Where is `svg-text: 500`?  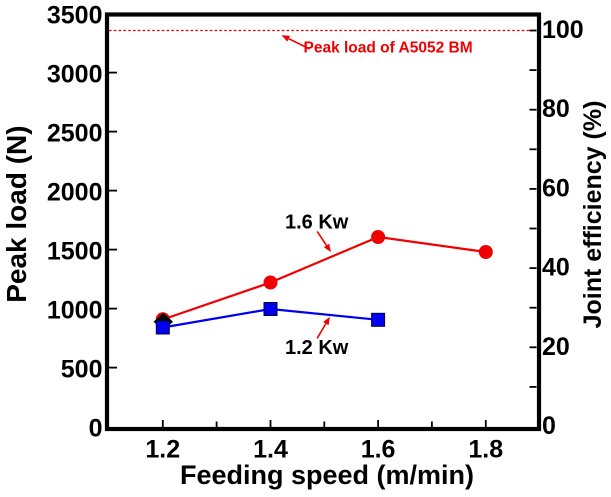 svg-text: 500 is located at coordinates (82, 370).